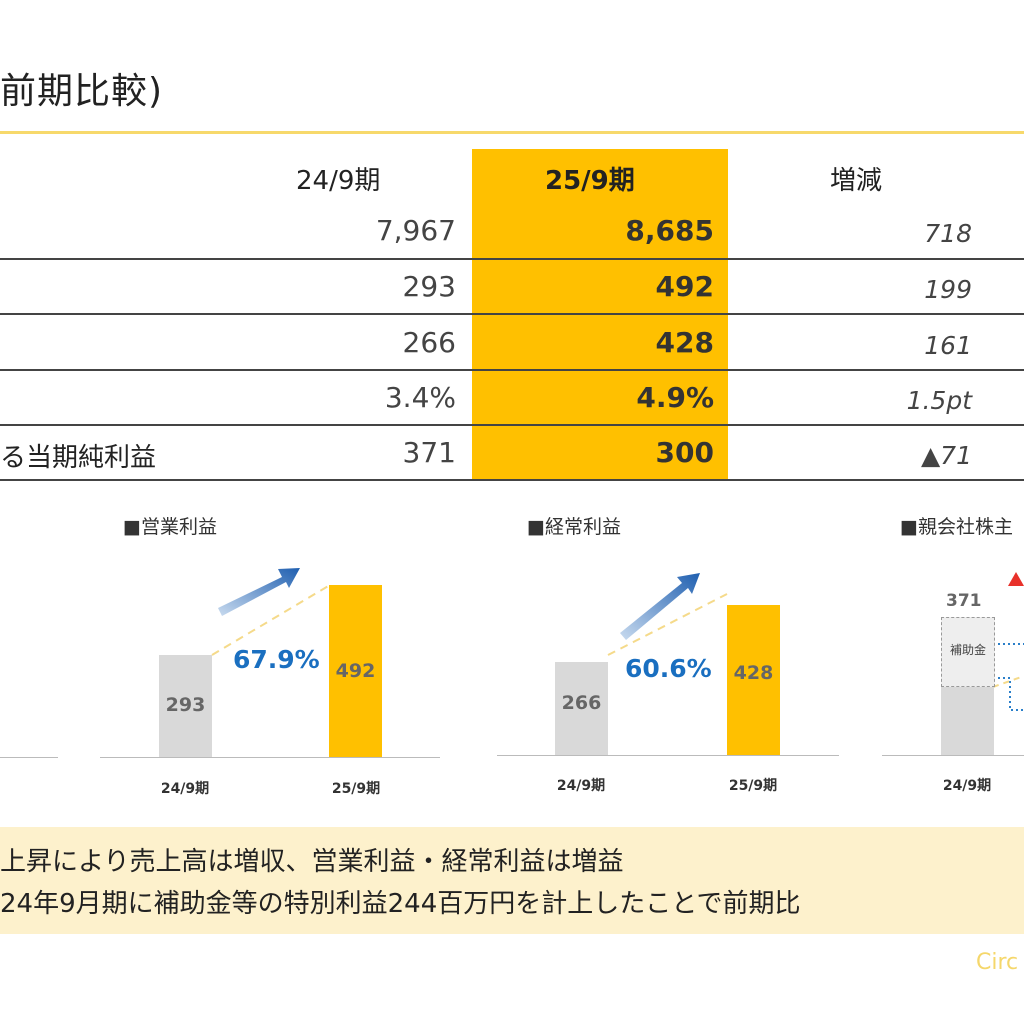 This screenshot has width=1024, height=1024. I want to click on cell-cur: 428, so click(684, 342).